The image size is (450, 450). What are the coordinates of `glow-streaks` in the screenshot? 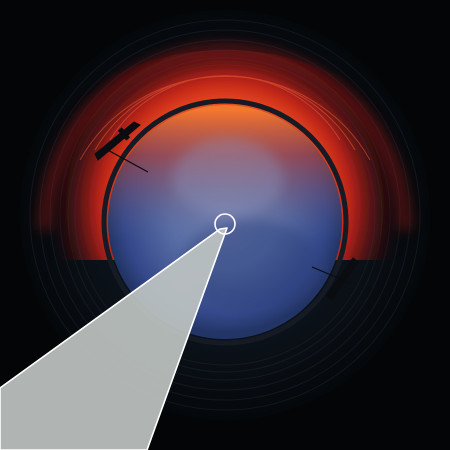 It's located at (225, 118).